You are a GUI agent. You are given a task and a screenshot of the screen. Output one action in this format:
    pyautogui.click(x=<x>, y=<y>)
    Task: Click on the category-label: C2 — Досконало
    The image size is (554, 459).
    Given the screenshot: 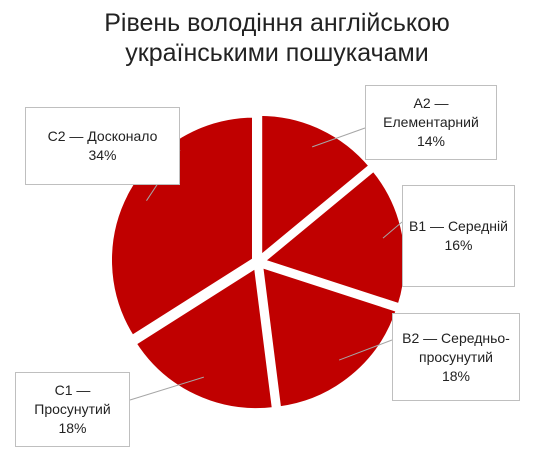 What is the action you would take?
    pyautogui.click(x=102, y=136)
    